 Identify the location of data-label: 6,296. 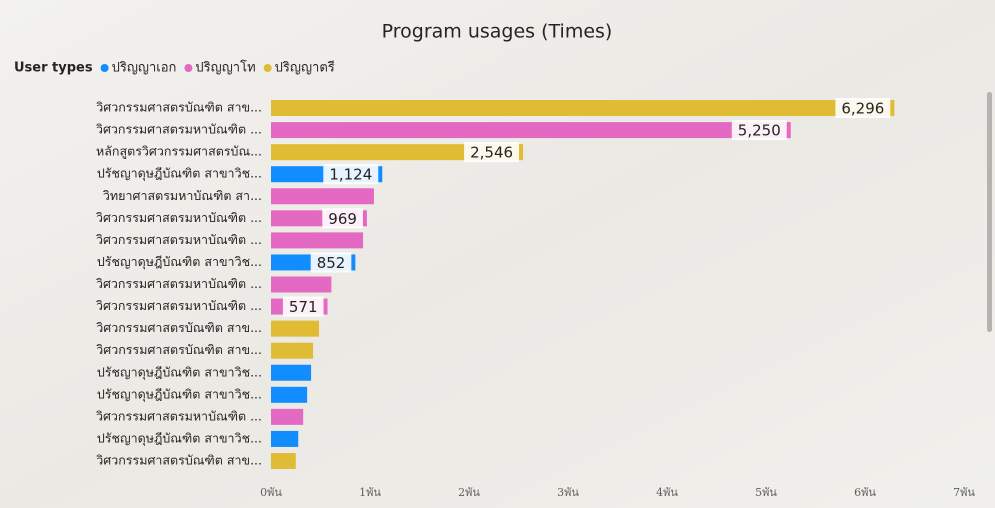
(862, 109).